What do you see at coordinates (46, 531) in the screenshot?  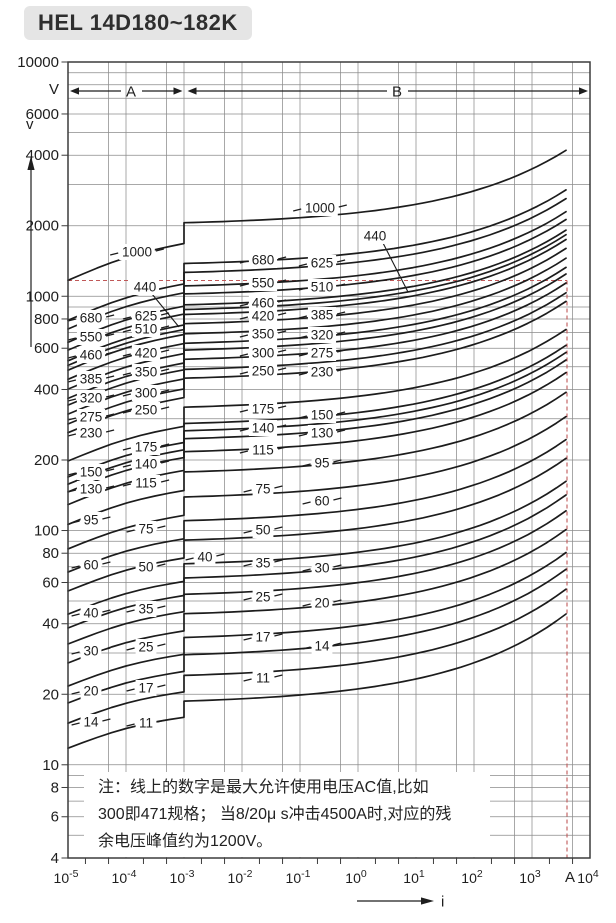 I see `y-tick-label: 100` at bounding box center [46, 531].